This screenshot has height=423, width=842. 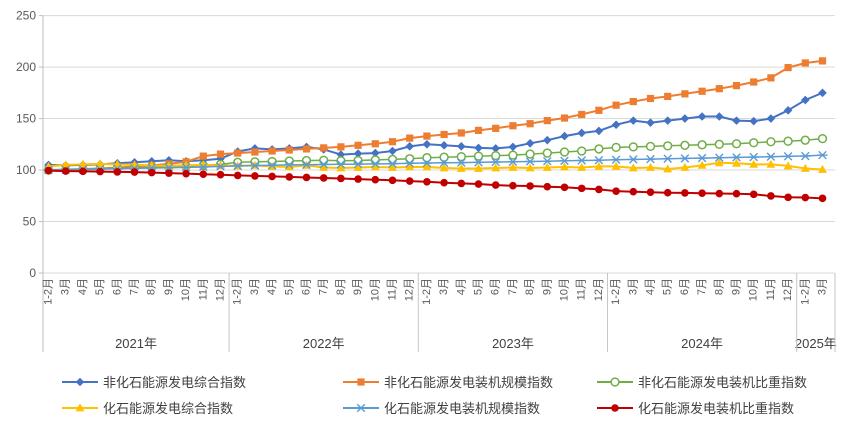 What do you see at coordinates (26, 170) in the screenshot?
I see `svg-text: 100` at bounding box center [26, 170].